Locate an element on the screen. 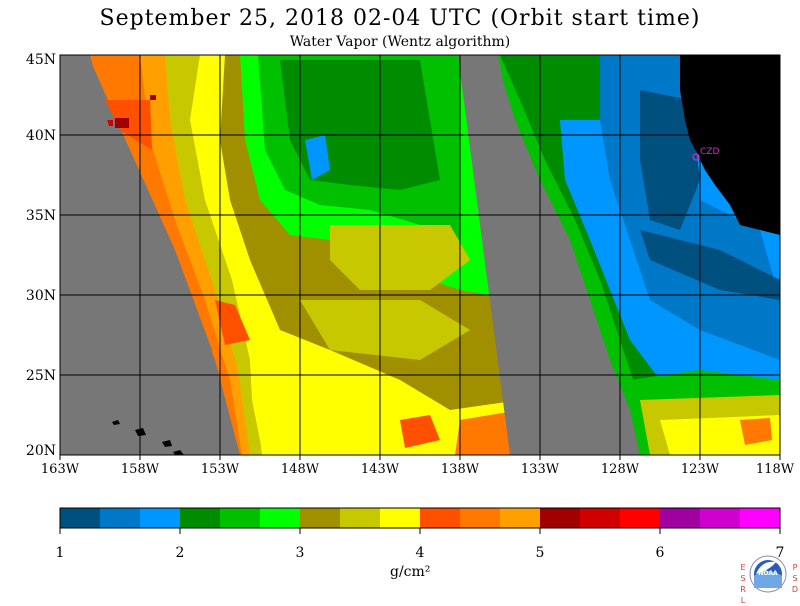  station-label: CZD is located at coordinates (710, 152).